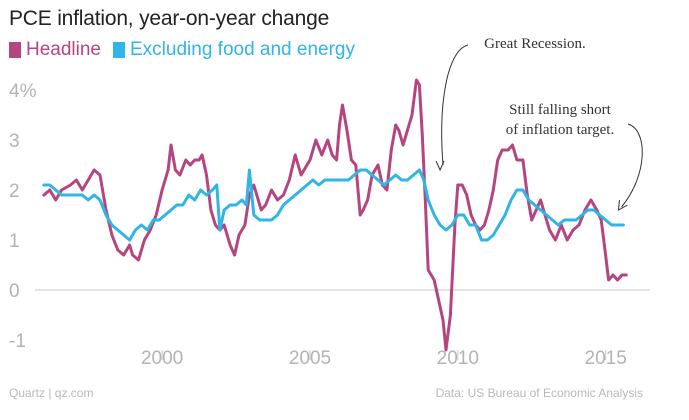 This screenshot has height=420, width=689. I want to click on y-tick-label: 4%, so click(23, 91).